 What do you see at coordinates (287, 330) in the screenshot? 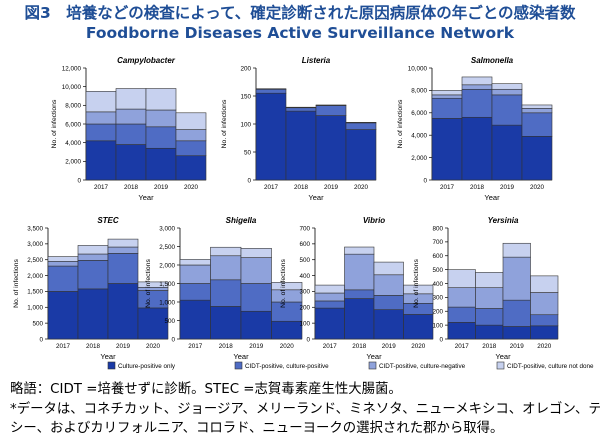
I see `bar-segment-shigella-2020-culture-positive-only` at bounding box center [287, 330].